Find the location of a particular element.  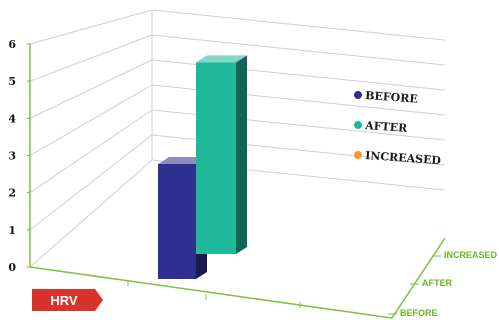

depth-label-after: AFTER is located at coordinates (437, 283).